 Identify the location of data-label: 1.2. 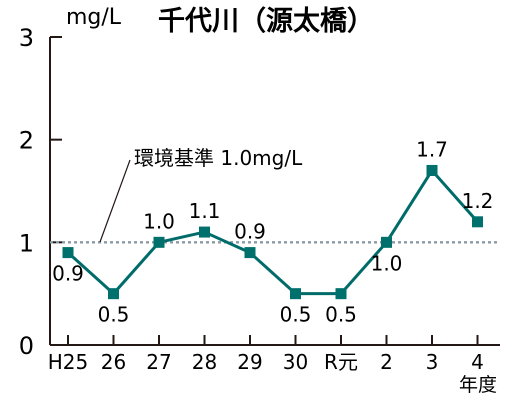
(478, 201).